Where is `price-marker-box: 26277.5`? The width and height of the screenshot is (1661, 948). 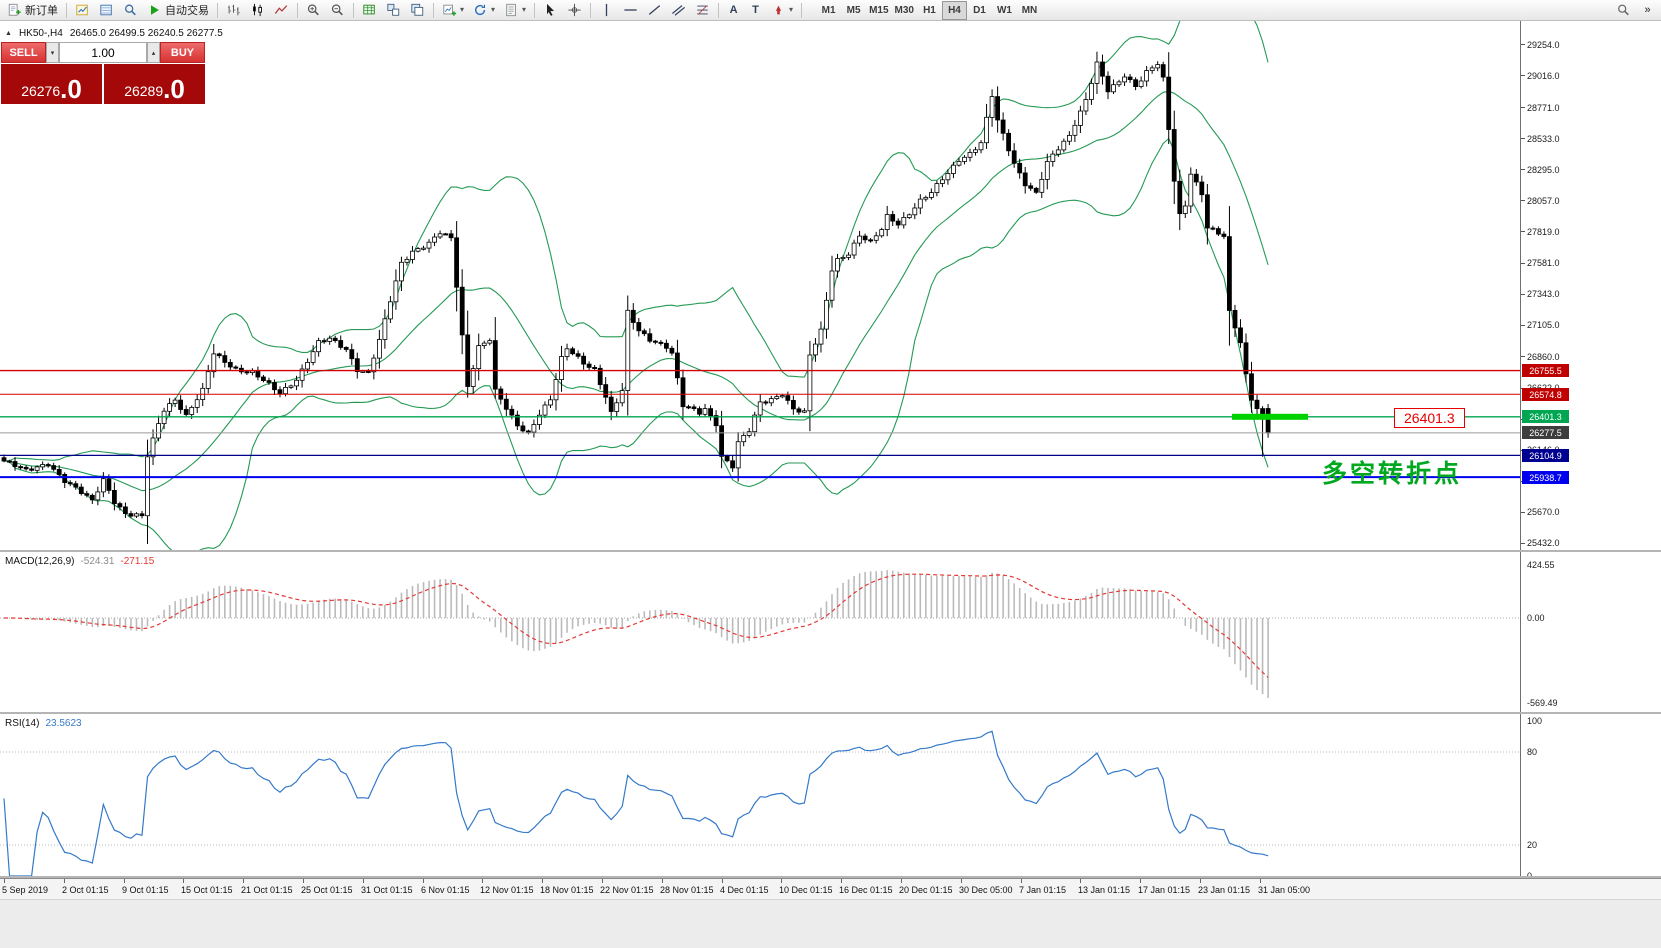 price-marker-box: 26277.5 is located at coordinates (1545, 432).